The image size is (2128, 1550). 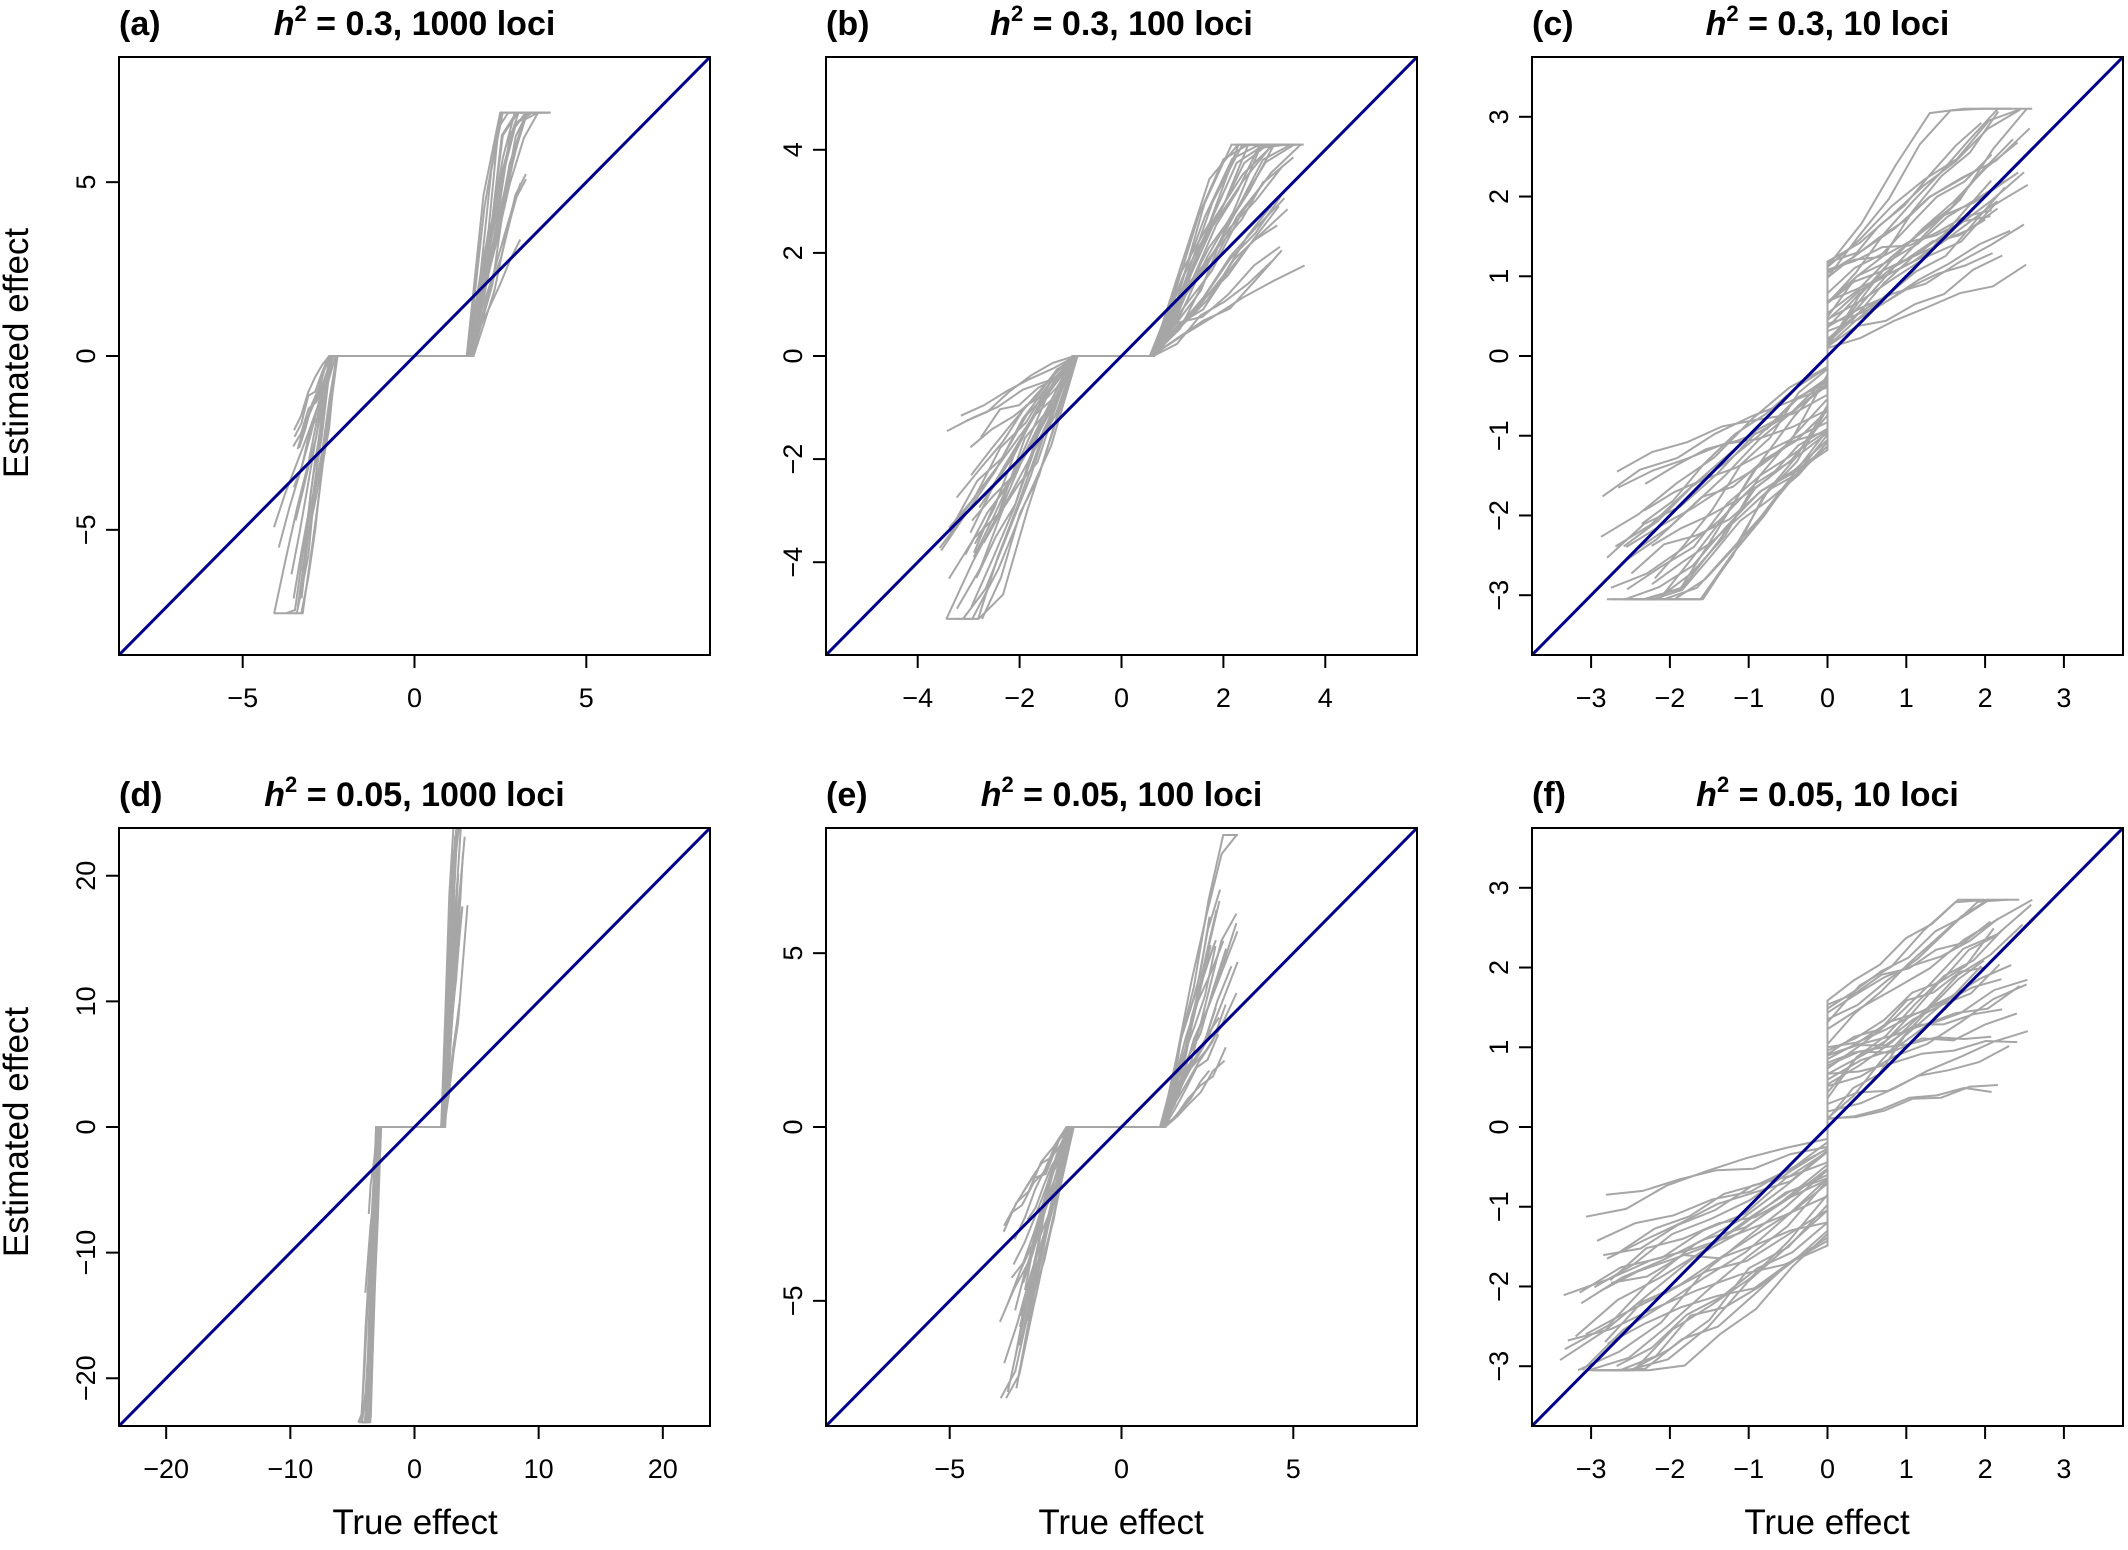 What do you see at coordinates (1827, 793) in the screenshot?
I see `panel-title: h2 = 0.05, 10 loci` at bounding box center [1827, 793].